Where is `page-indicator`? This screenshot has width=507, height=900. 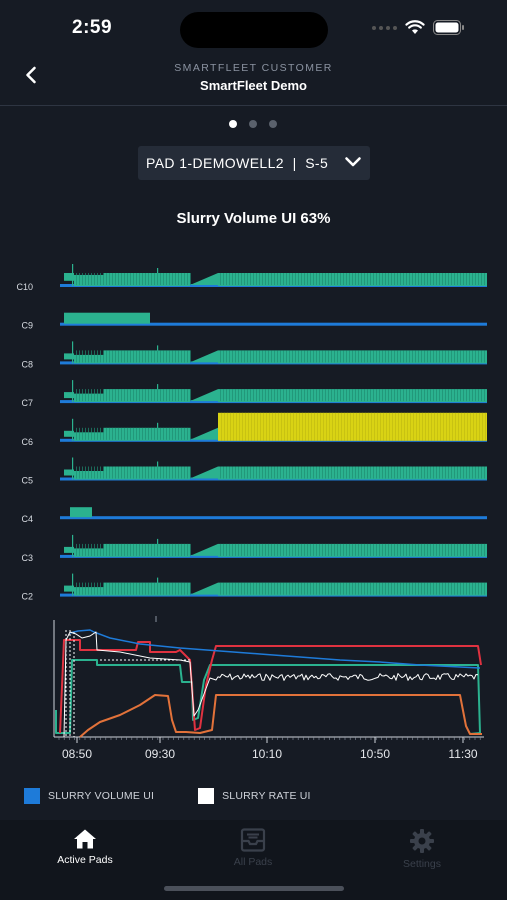
page-indicator is located at coordinates (253, 124).